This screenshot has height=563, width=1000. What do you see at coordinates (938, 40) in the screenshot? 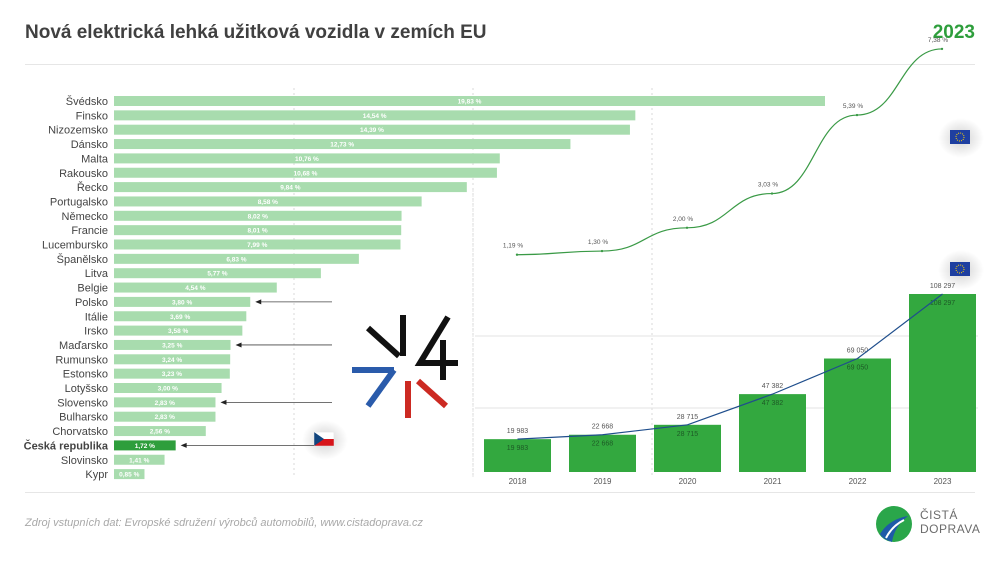
I see `share-value-label: 7,38 %` at bounding box center [938, 40].